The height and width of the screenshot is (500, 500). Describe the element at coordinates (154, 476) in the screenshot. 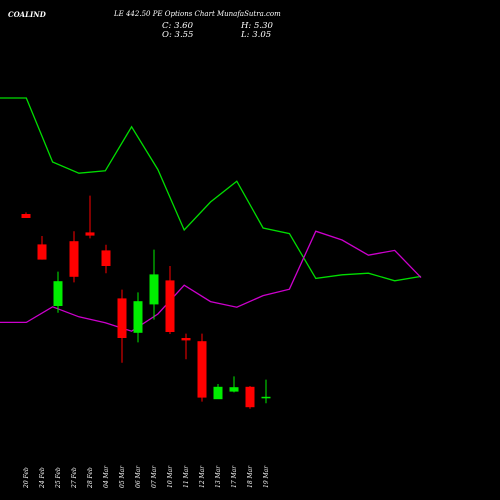

I see `x-tick-label: 07 Mar` at that location.